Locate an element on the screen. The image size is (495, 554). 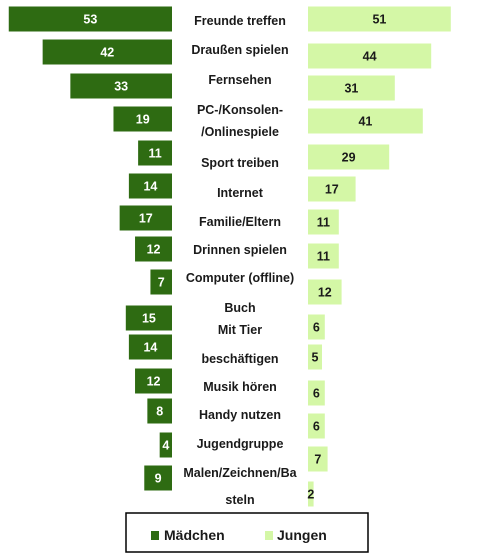
data-label-maedchen: 53 is located at coordinates (90, 20).